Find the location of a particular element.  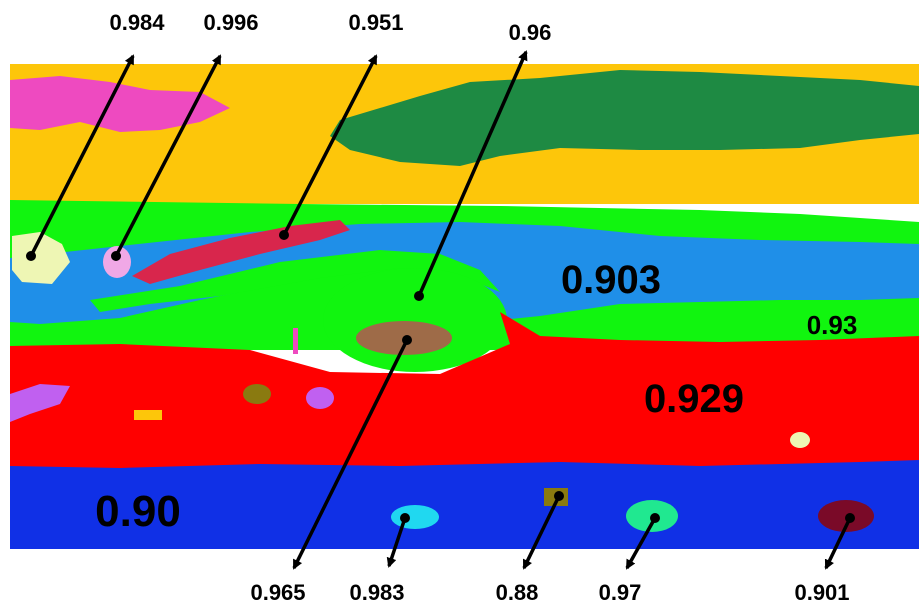

arrow-sea-green is located at coordinates (641, 543).